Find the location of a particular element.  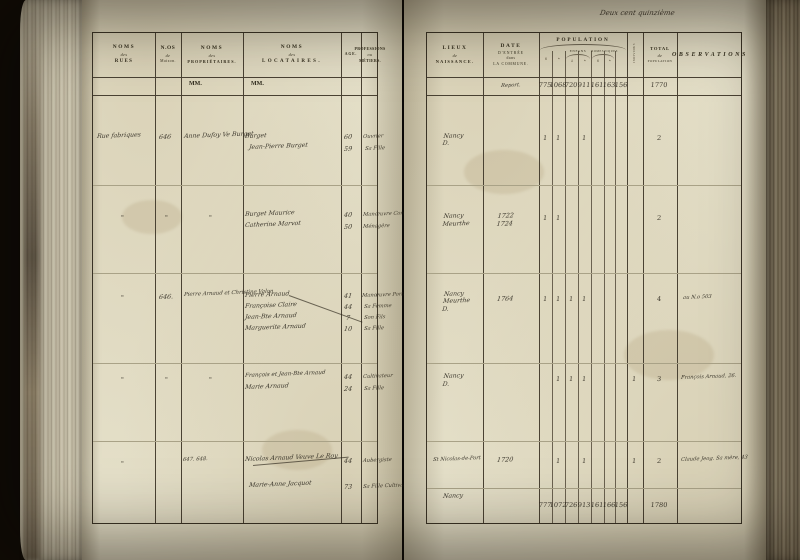

cell-age: 10 is located at coordinates (348, 329).